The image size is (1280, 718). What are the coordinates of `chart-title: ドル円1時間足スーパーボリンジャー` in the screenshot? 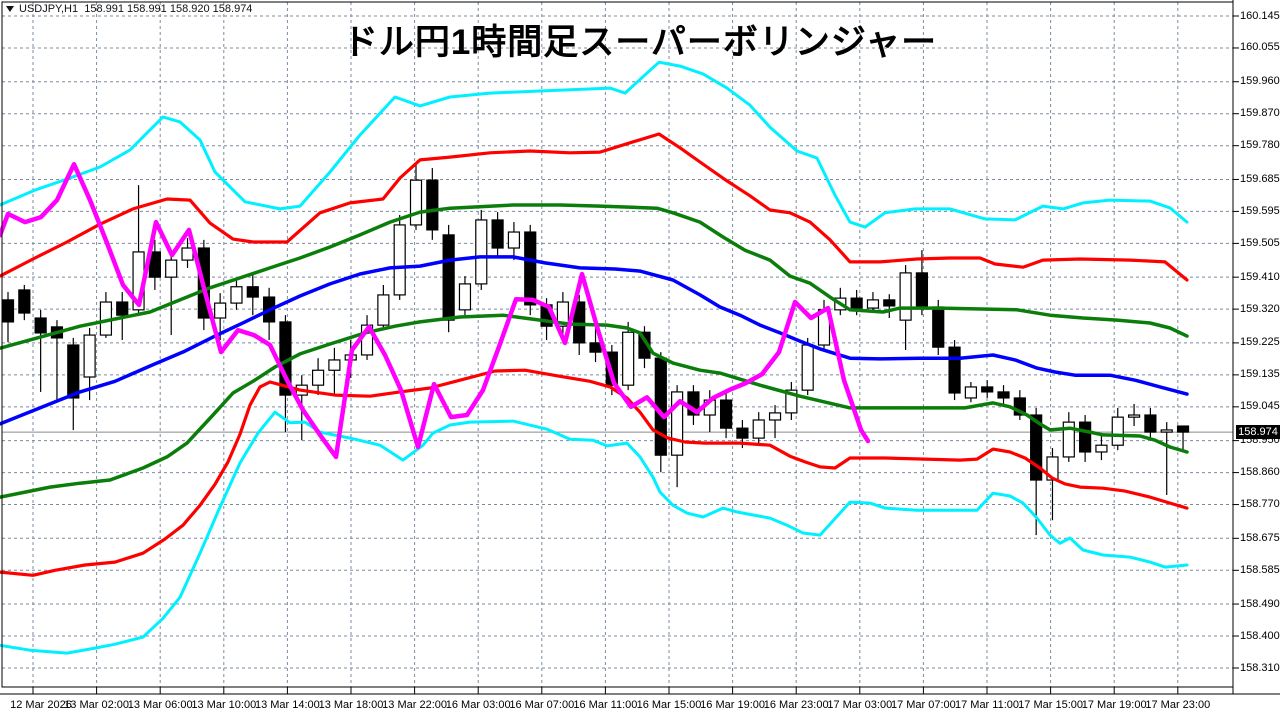 It's located at (640, 42).